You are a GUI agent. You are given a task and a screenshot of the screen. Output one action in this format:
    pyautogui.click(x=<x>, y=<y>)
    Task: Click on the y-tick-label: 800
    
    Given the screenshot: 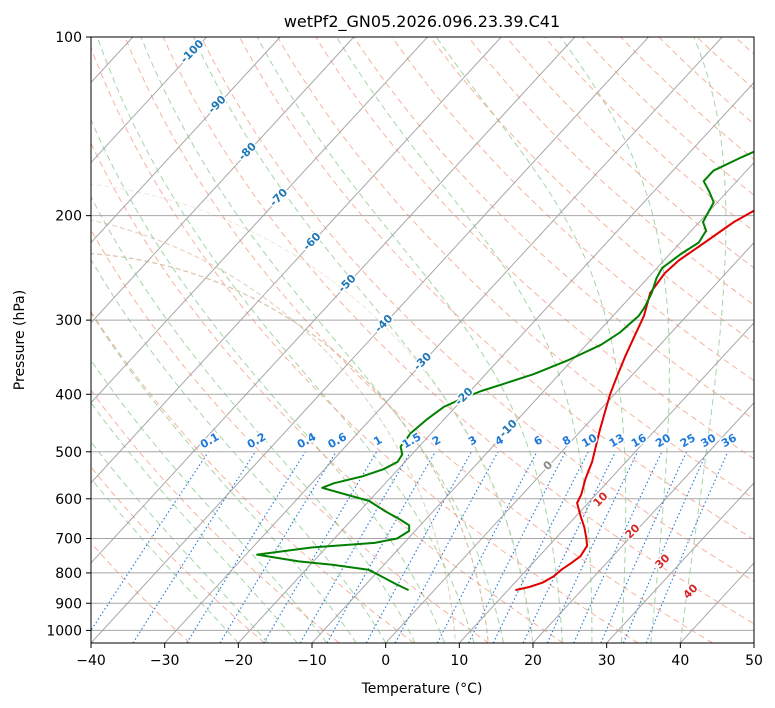 What is the action you would take?
    pyautogui.click(x=68, y=574)
    